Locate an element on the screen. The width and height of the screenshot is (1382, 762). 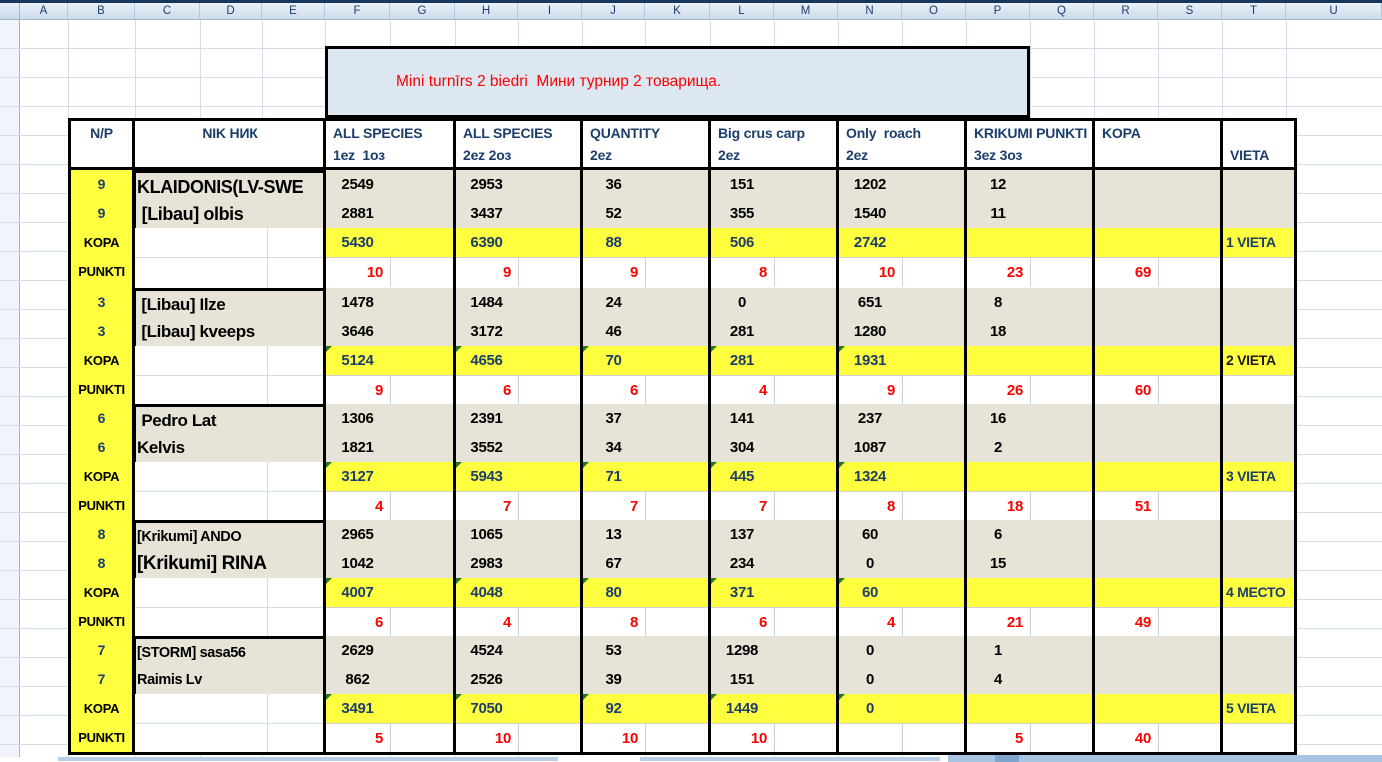
catch-value-cell: 13 is located at coordinates (646, 534).